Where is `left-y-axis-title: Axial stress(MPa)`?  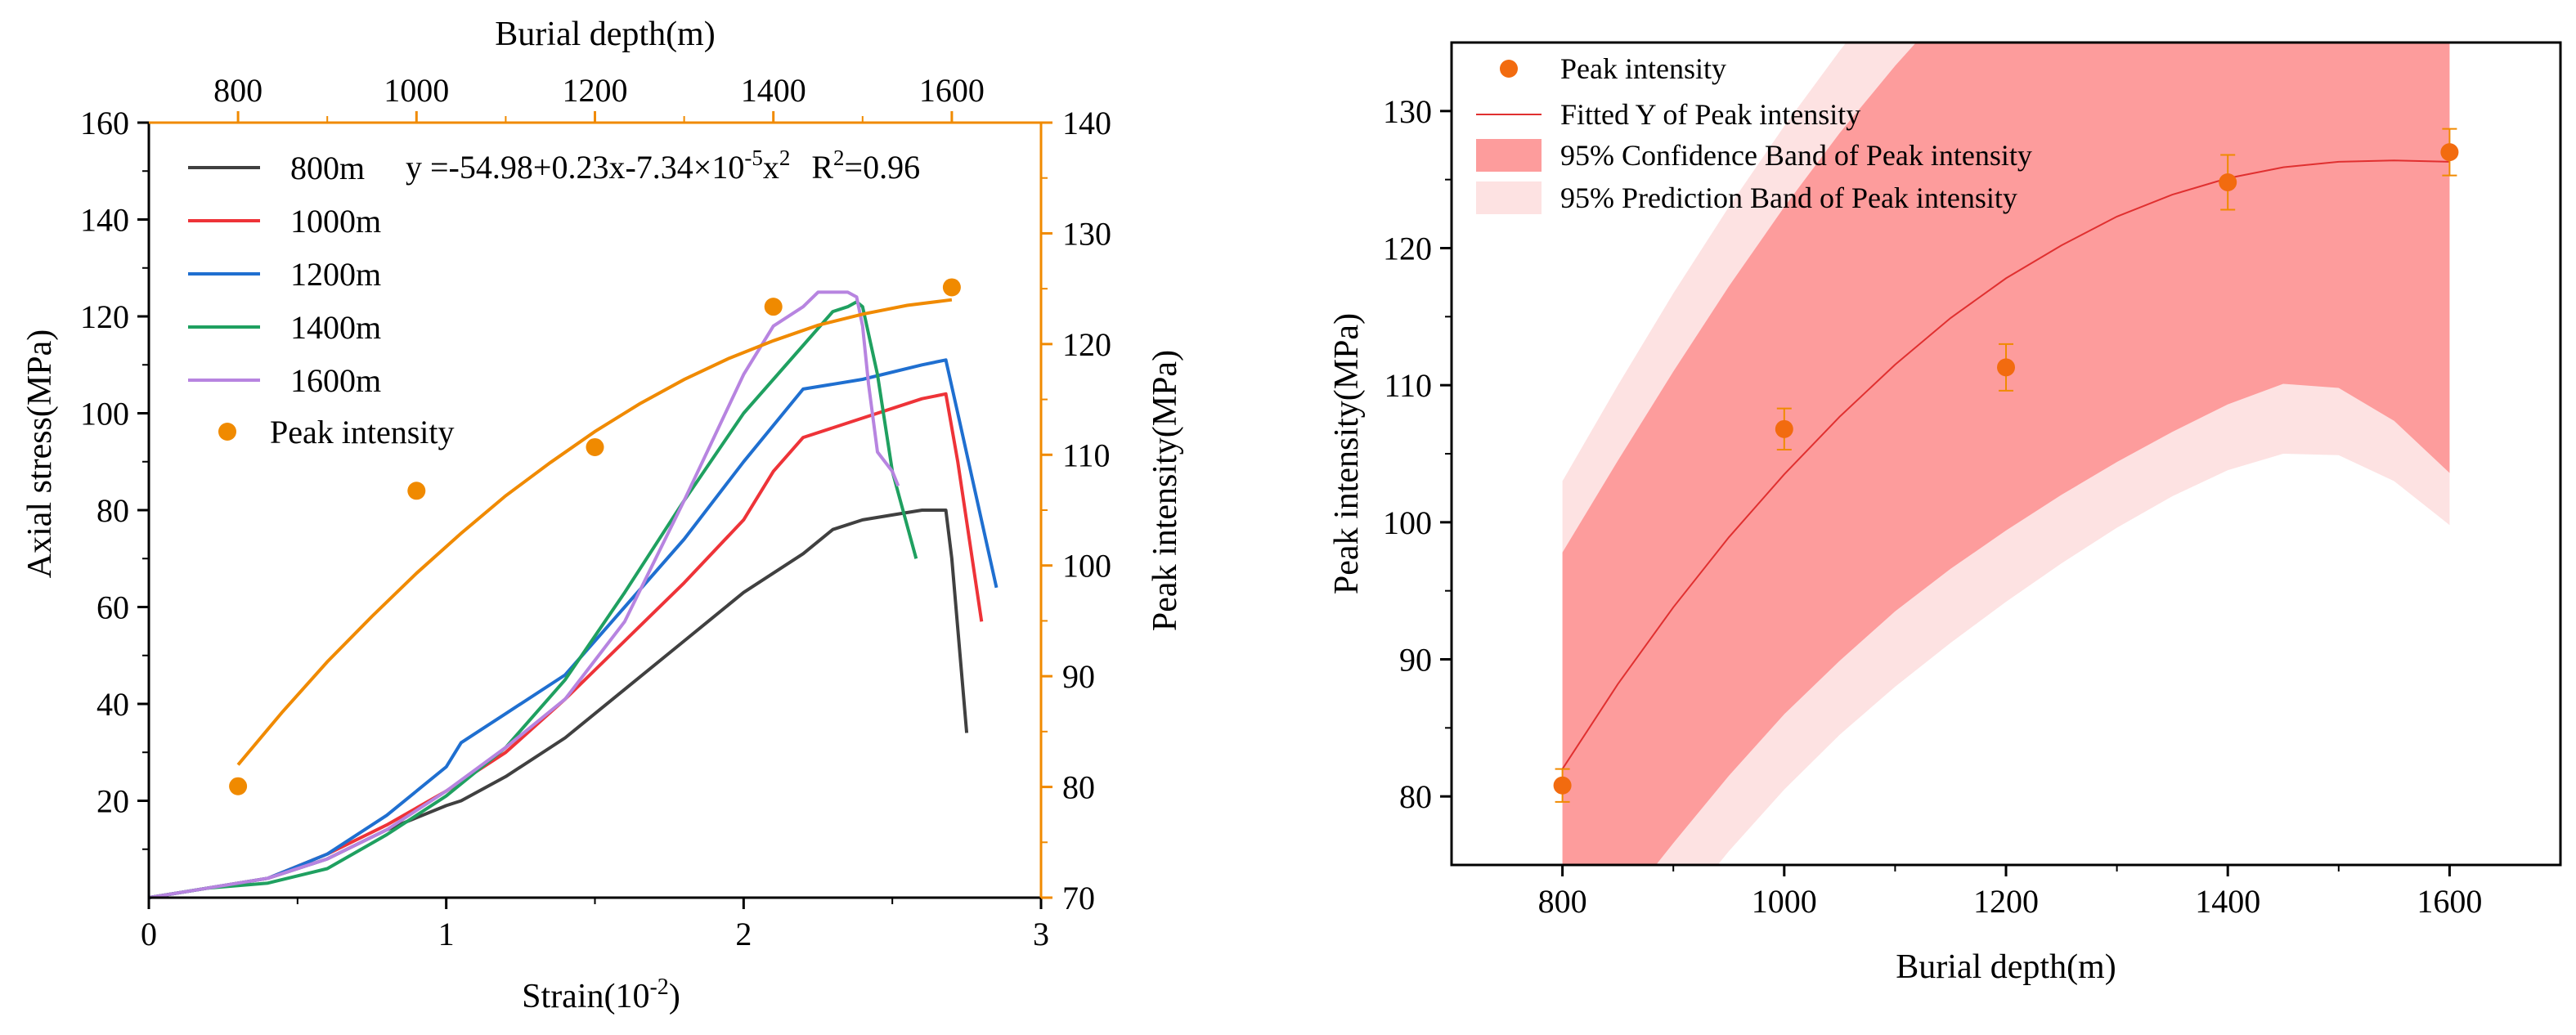 left-y-axis-title: Axial stress(MPa) is located at coordinates (40, 453).